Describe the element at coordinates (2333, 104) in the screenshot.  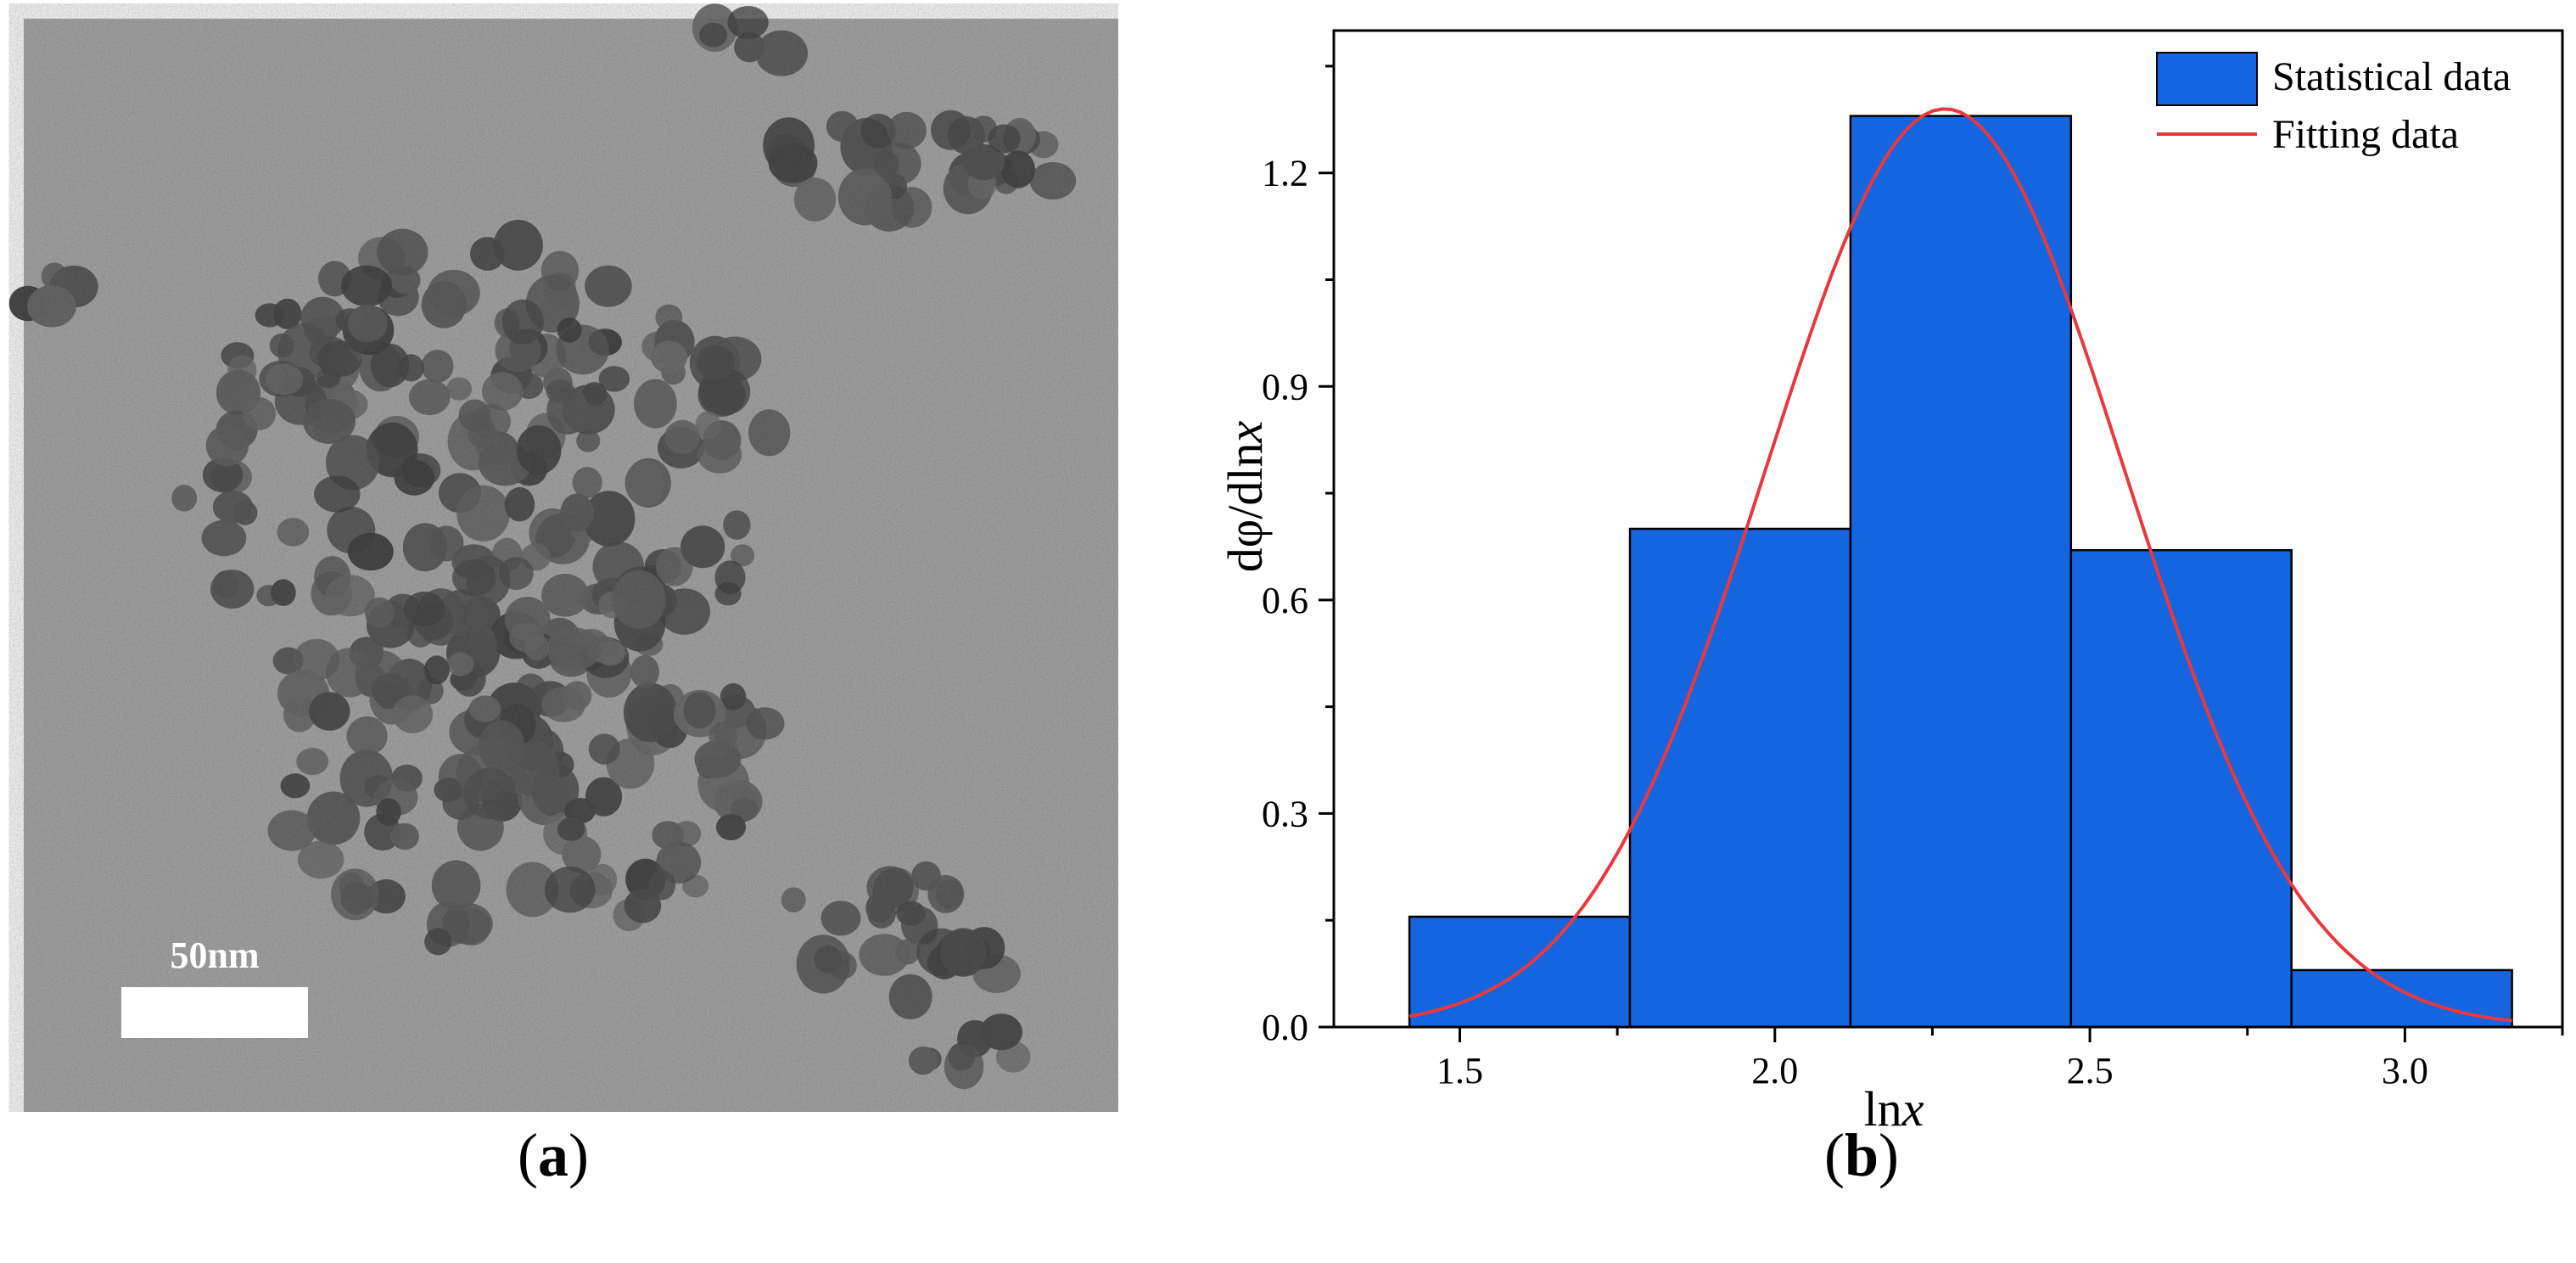
I see `legend: Statistical data Fitting data` at that location.